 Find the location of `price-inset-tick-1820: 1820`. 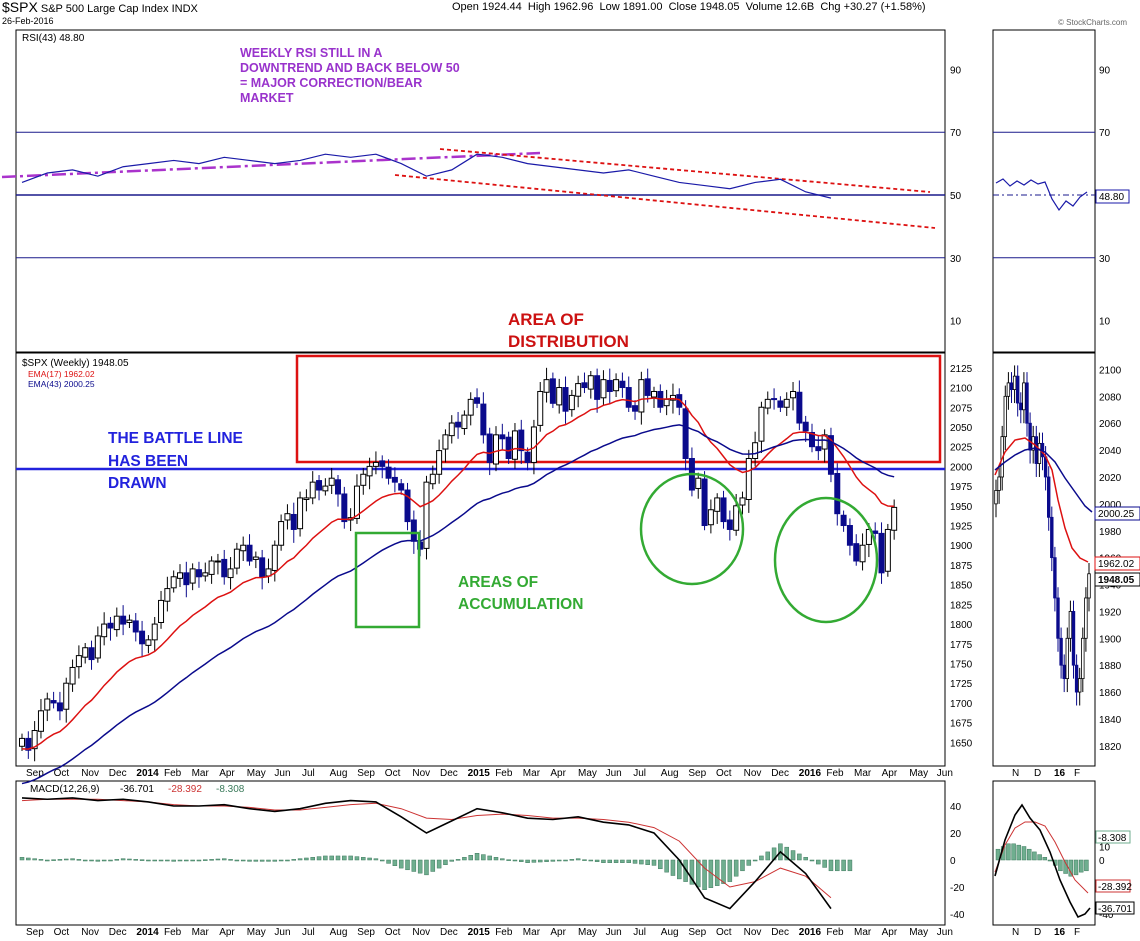

price-inset-tick-1820: 1820 is located at coordinates (1110, 747).